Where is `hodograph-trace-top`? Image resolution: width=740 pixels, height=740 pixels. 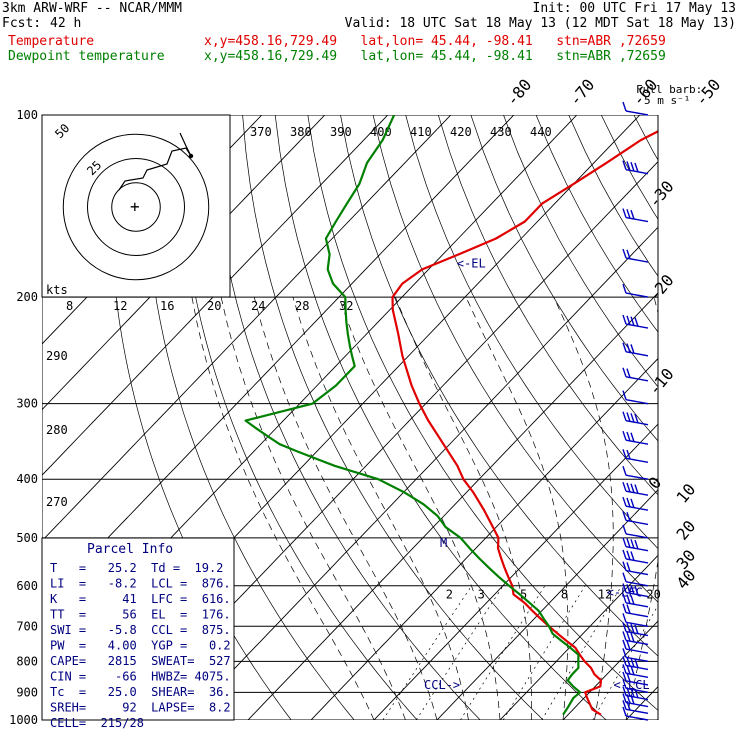 hodograph-trace-top is located at coordinates (185, 144).